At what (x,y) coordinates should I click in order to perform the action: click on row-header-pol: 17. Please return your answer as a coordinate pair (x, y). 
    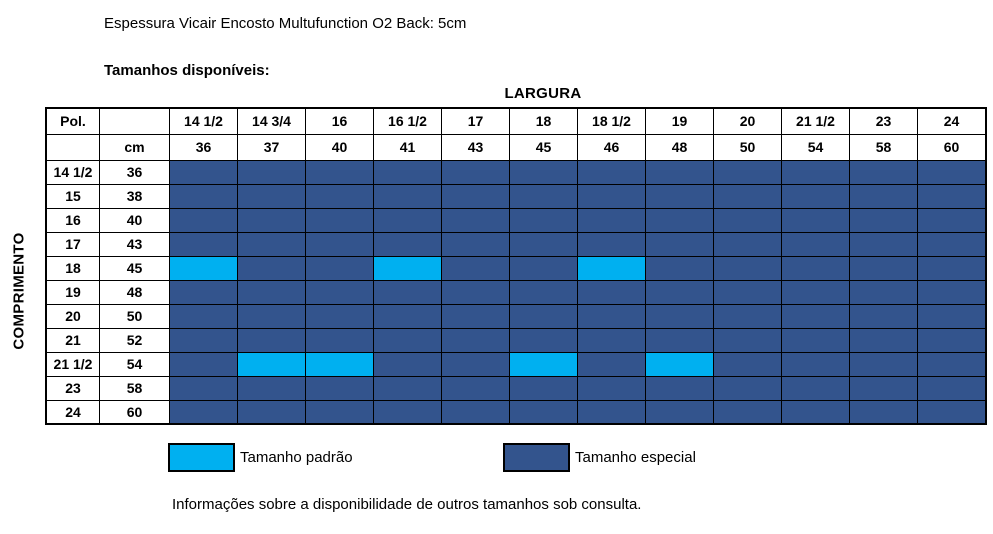
    Looking at the image, I should click on (72, 244).